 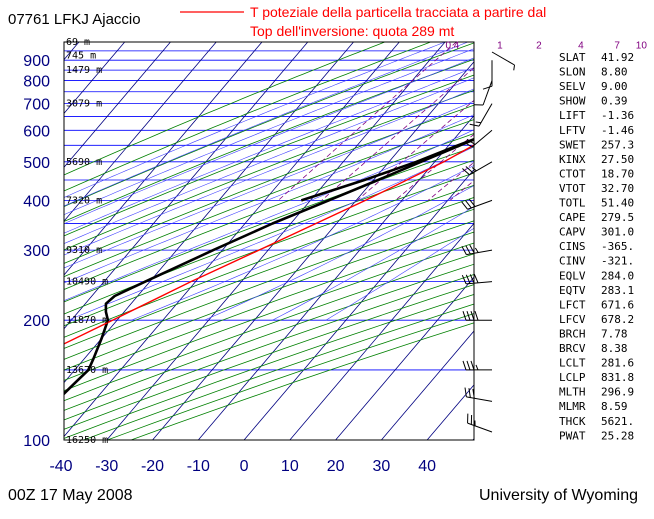 I want to click on index-value: 25.28, so click(x=617, y=435).